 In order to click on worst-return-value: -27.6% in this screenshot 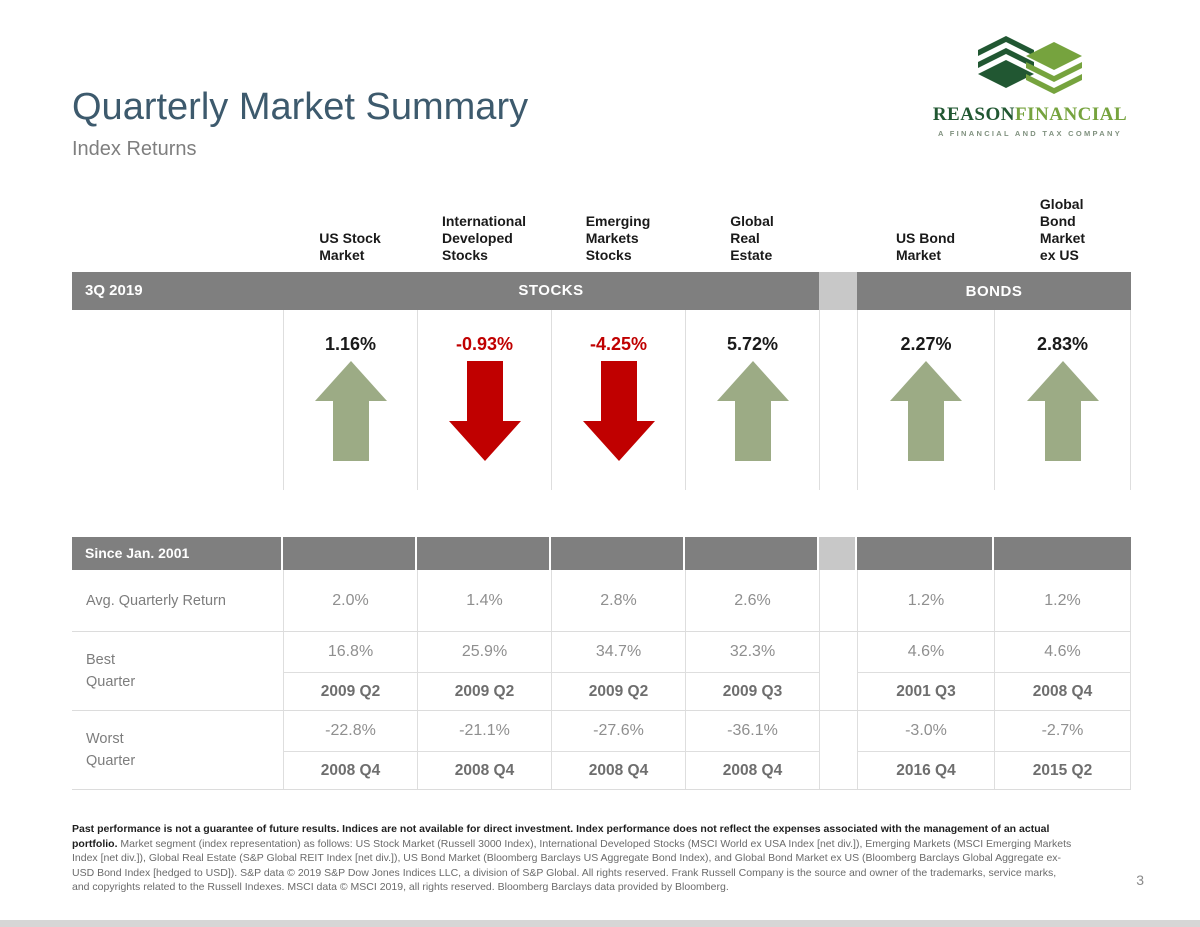, I will do `click(618, 731)`.